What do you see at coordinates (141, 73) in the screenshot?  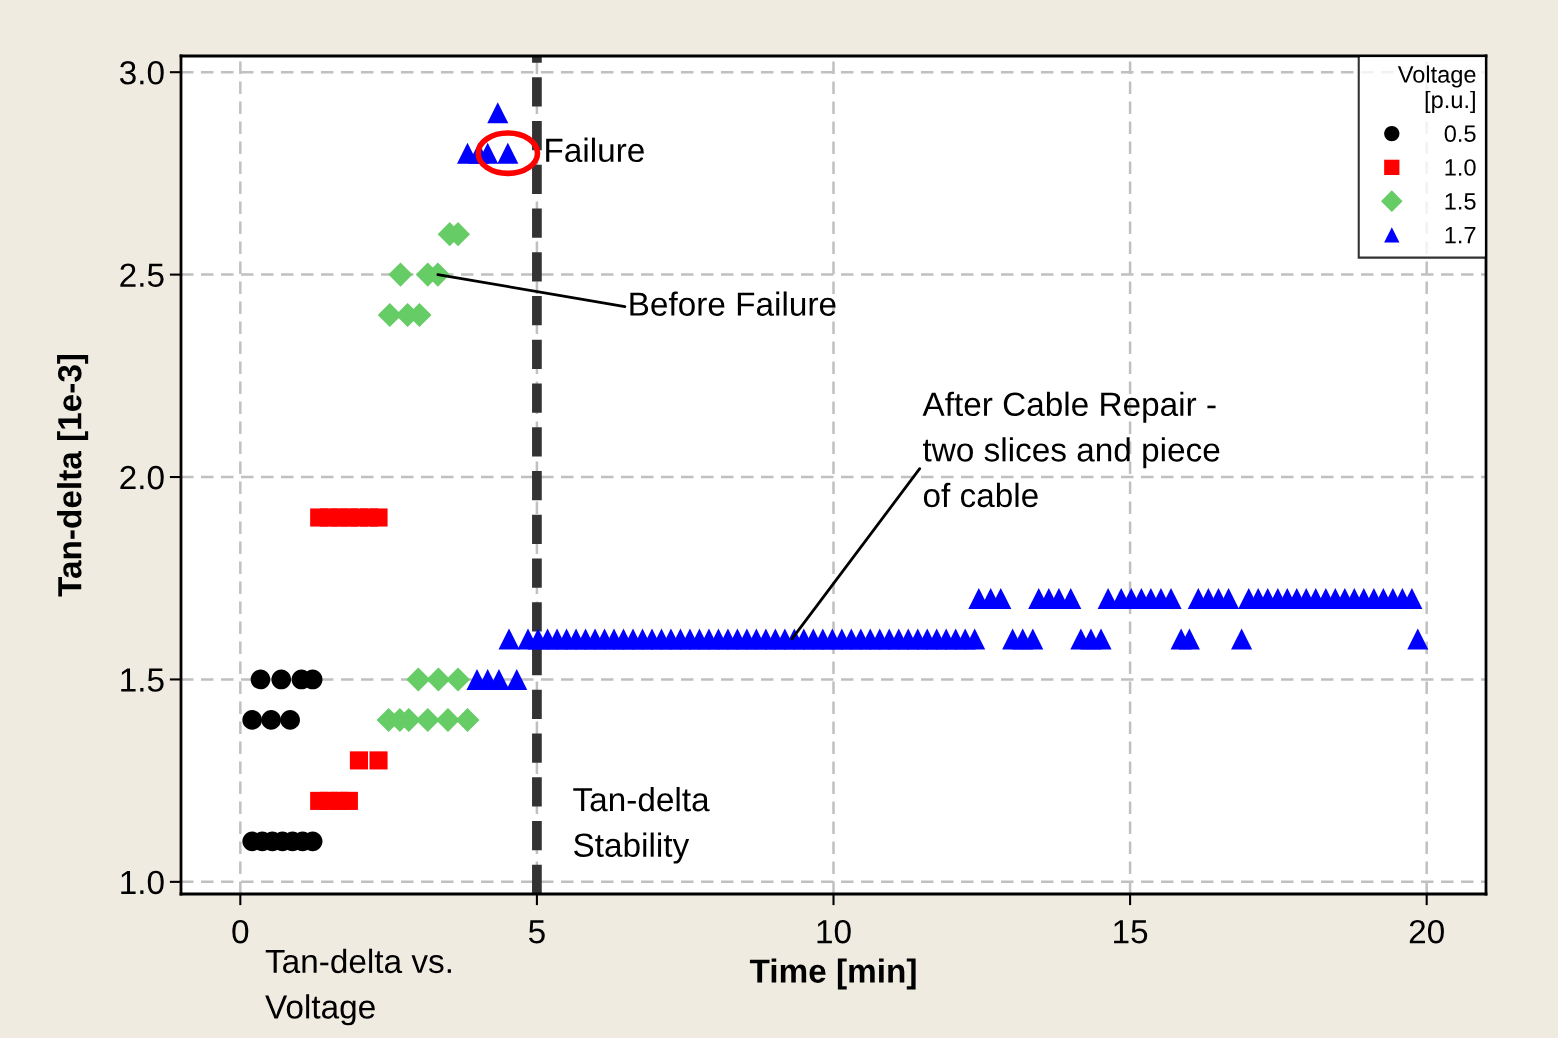 I see `y-tick-label: 3.0` at bounding box center [141, 73].